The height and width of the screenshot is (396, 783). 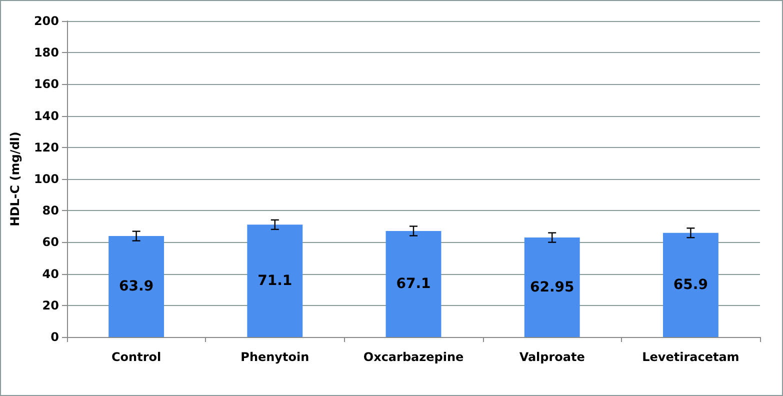 I want to click on y-tick-label: 140, so click(x=46, y=115).